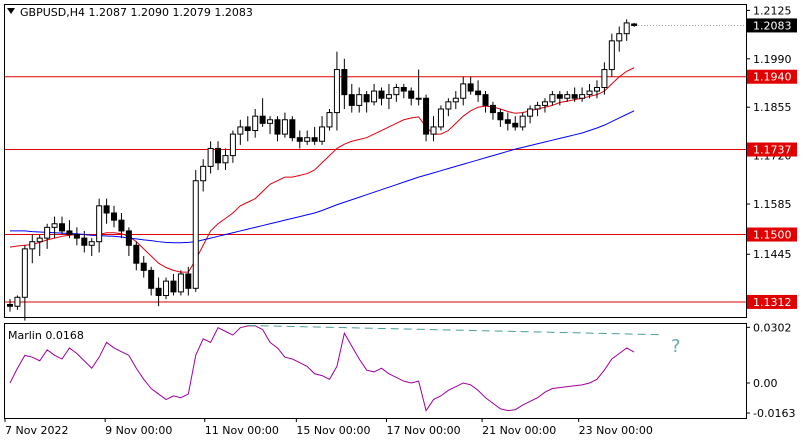 The image size is (804, 442). Describe the element at coordinates (772, 25) in the screenshot. I see `current-price-label: 1.2083` at that location.